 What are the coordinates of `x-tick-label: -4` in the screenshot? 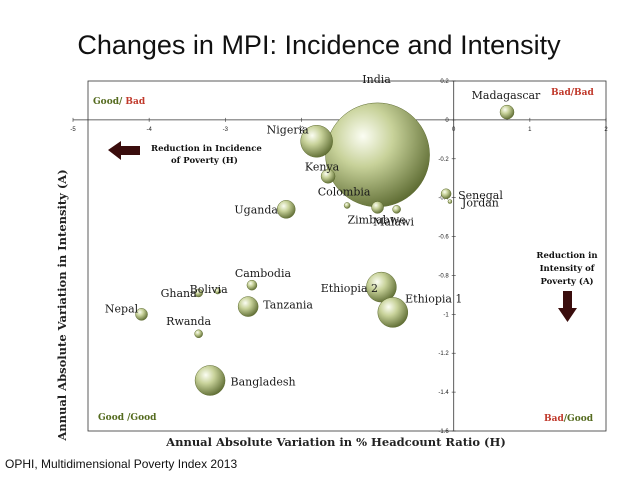 It's located at (149, 130).